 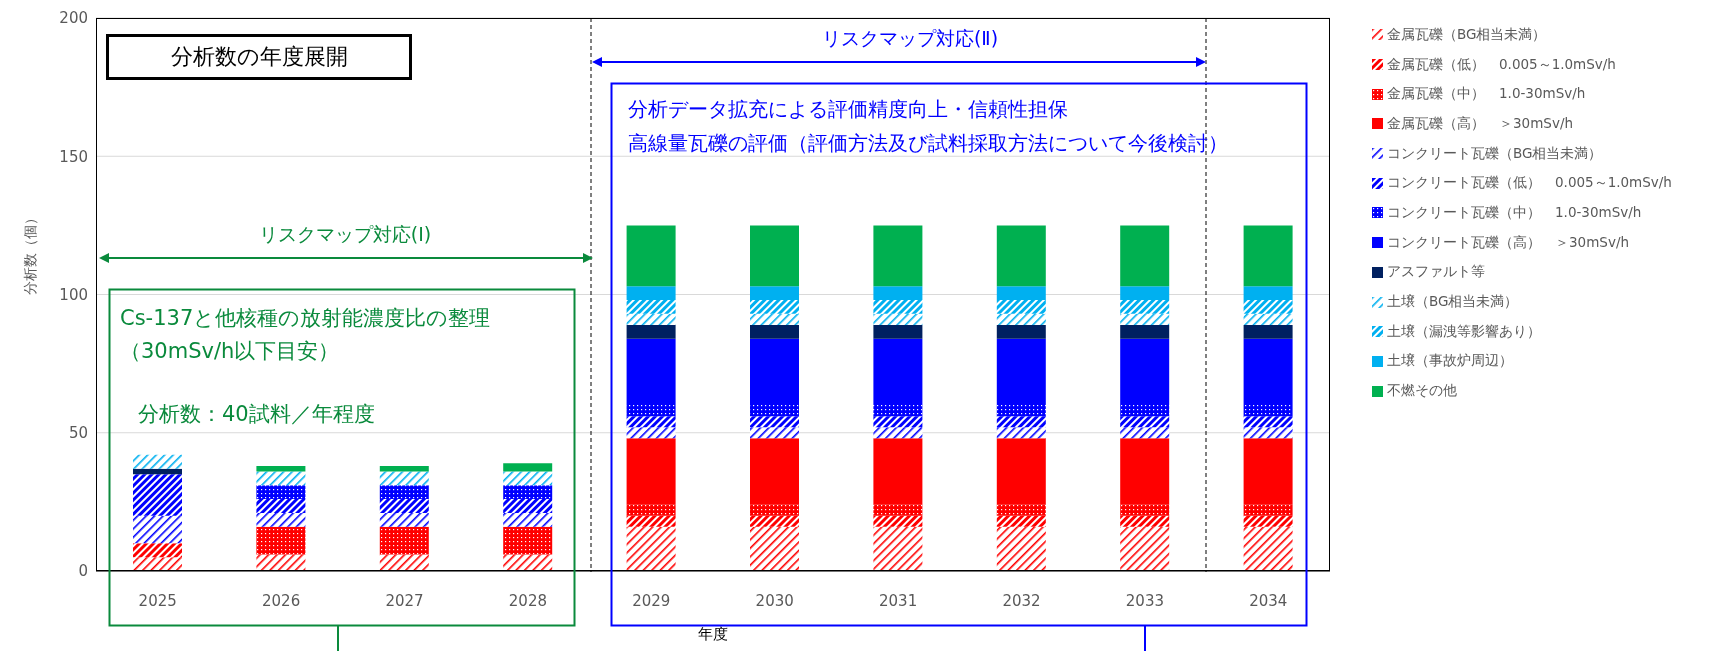 I want to click on legend-label: アスファルト等, so click(x=1436, y=272).